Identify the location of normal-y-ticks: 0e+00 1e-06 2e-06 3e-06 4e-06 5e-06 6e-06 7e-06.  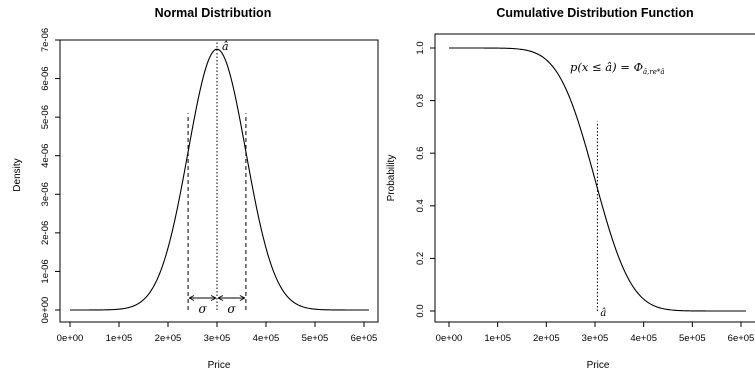
(50, 176).